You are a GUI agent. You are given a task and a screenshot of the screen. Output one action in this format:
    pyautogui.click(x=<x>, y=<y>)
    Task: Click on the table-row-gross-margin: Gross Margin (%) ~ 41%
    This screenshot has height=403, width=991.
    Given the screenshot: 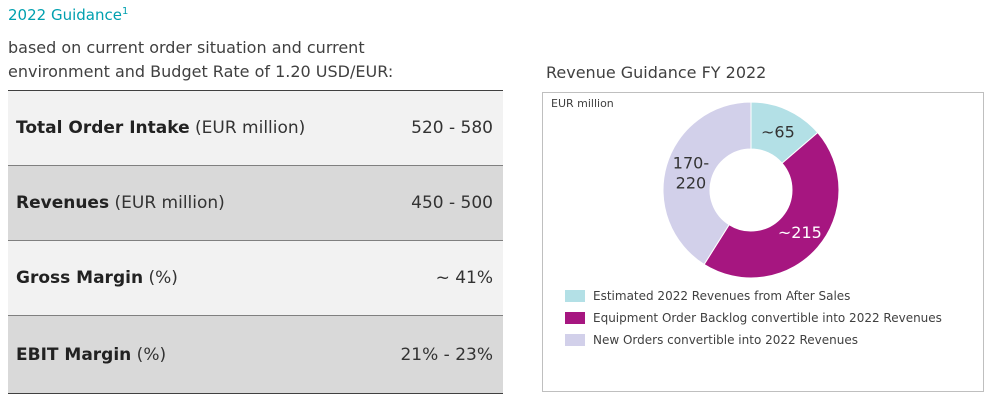 What is the action you would take?
    pyautogui.click(x=255, y=278)
    